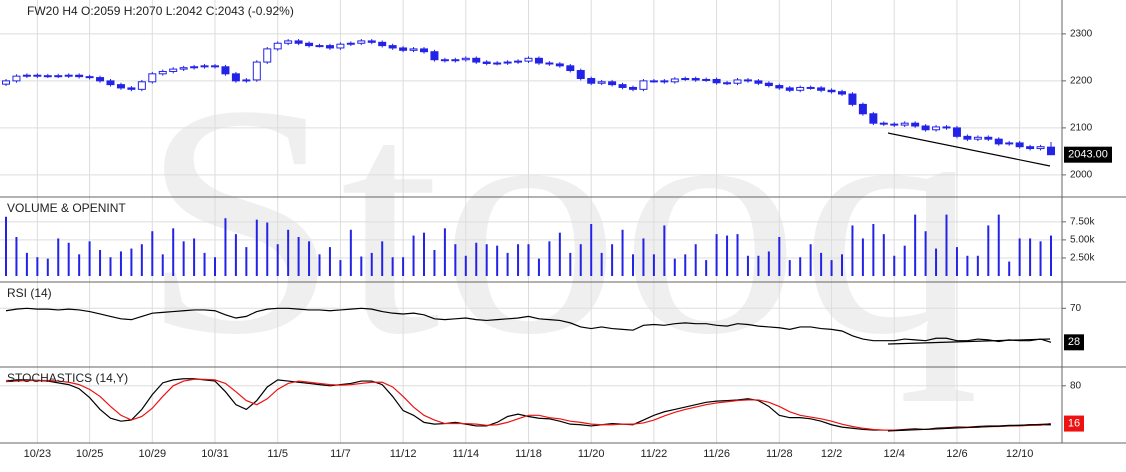  Describe the element at coordinates (528, 404) in the screenshot. I see `indicator-line` at that location.